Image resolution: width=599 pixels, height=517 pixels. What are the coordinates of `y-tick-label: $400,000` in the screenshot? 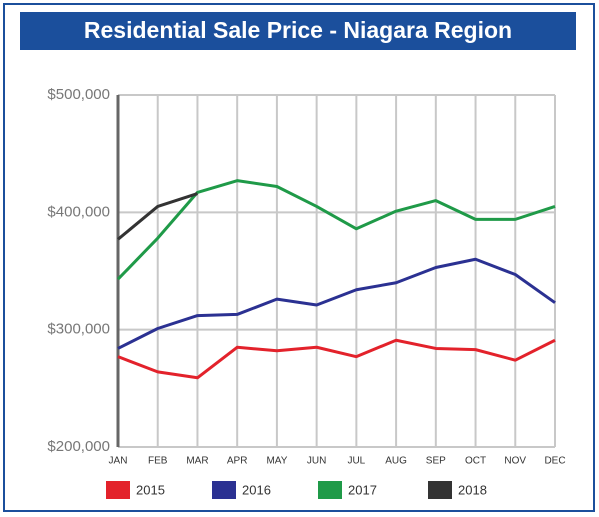 It's located at (78, 211).